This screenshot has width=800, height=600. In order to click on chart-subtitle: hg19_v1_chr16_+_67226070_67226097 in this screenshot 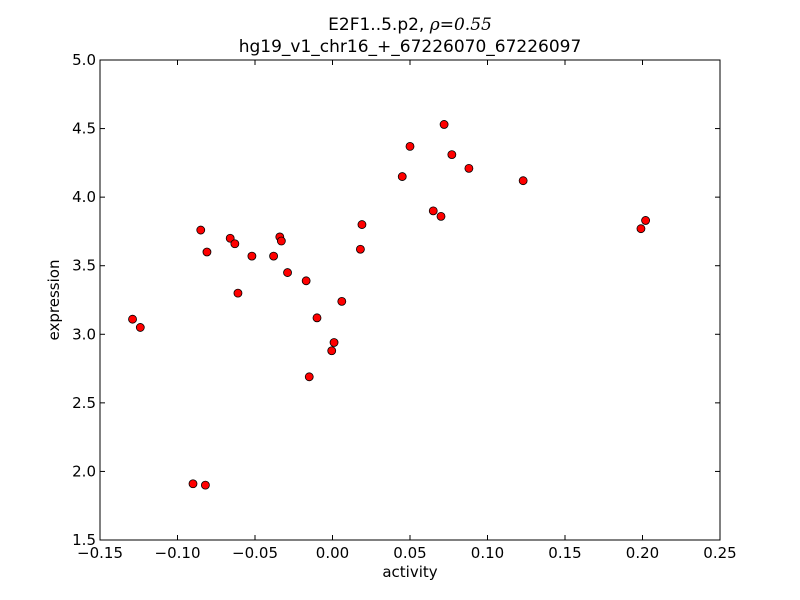, I will do `click(410, 47)`.